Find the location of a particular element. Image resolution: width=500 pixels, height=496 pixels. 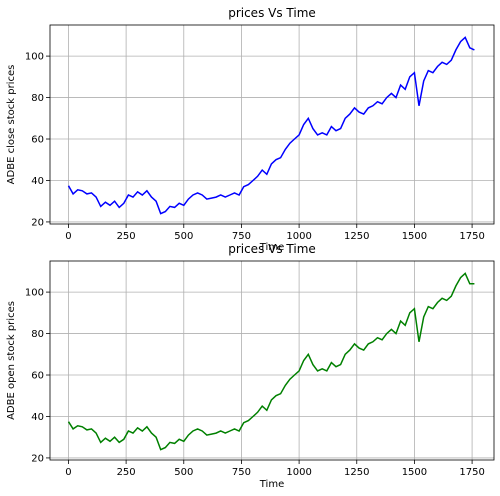

y-axis-label: ADBE close stock prices is located at coordinates (11, 125).